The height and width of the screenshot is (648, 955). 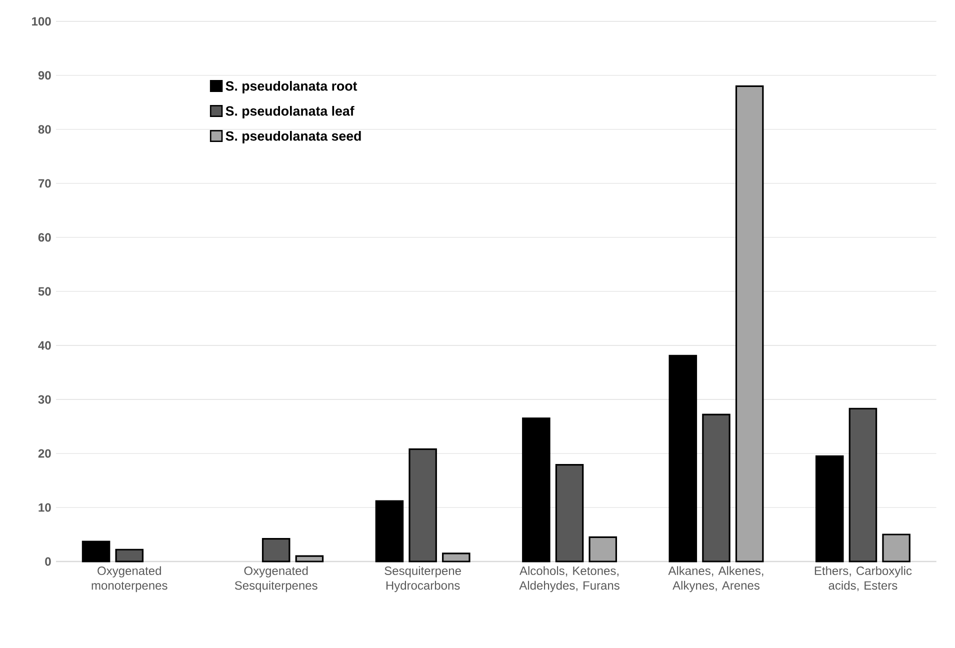 What do you see at coordinates (293, 137) in the screenshot?
I see `legend-label: S. pseudolanata seed` at bounding box center [293, 137].